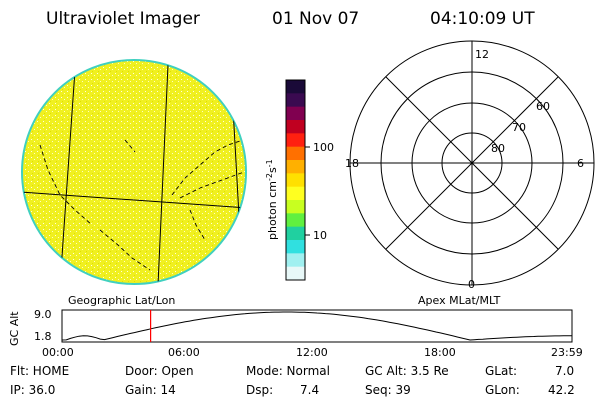 The width and height of the screenshot is (600, 400). I want to click on altitude-ytick-bottom: 1.8, so click(43, 336).